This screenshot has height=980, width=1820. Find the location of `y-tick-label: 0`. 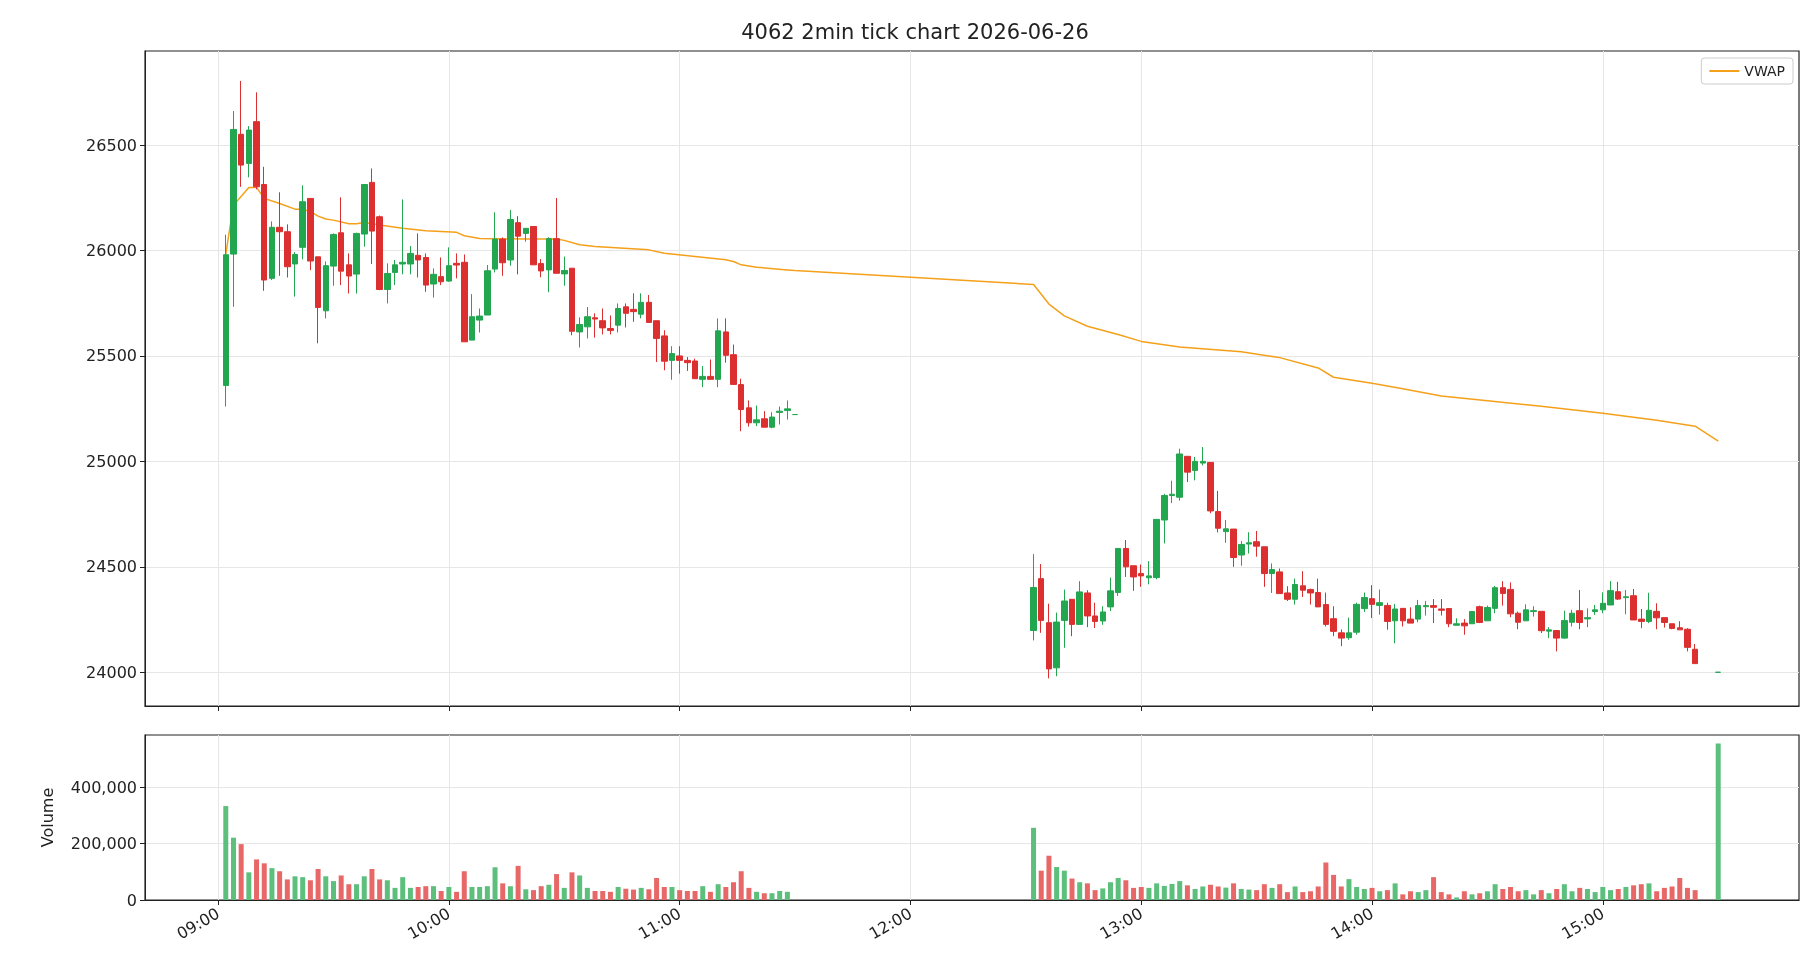

y-tick-label: 0 is located at coordinates (131, 900).